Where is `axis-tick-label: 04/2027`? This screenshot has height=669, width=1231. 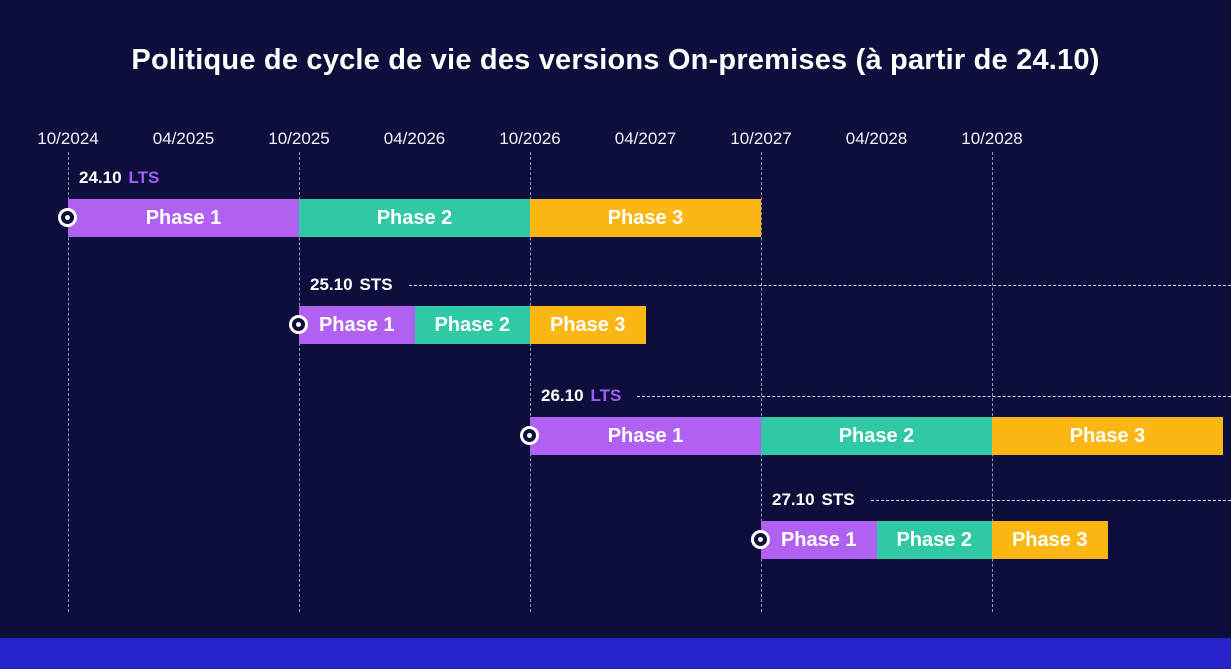
axis-tick-label: 04/2027 is located at coordinates (645, 138).